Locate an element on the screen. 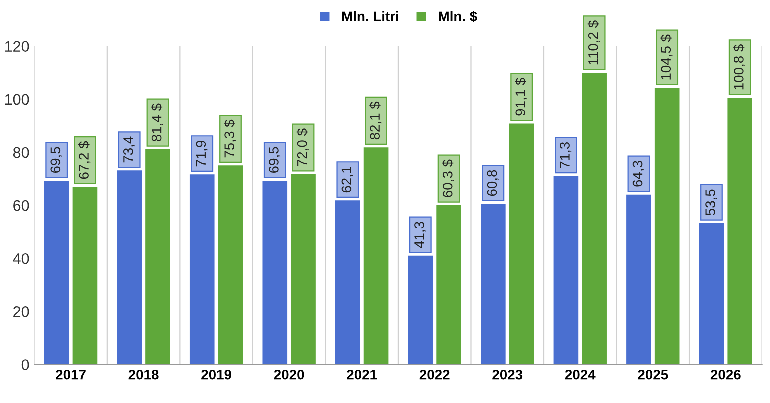 The image size is (770, 403). data-label: 64,3 is located at coordinates (638, 174).